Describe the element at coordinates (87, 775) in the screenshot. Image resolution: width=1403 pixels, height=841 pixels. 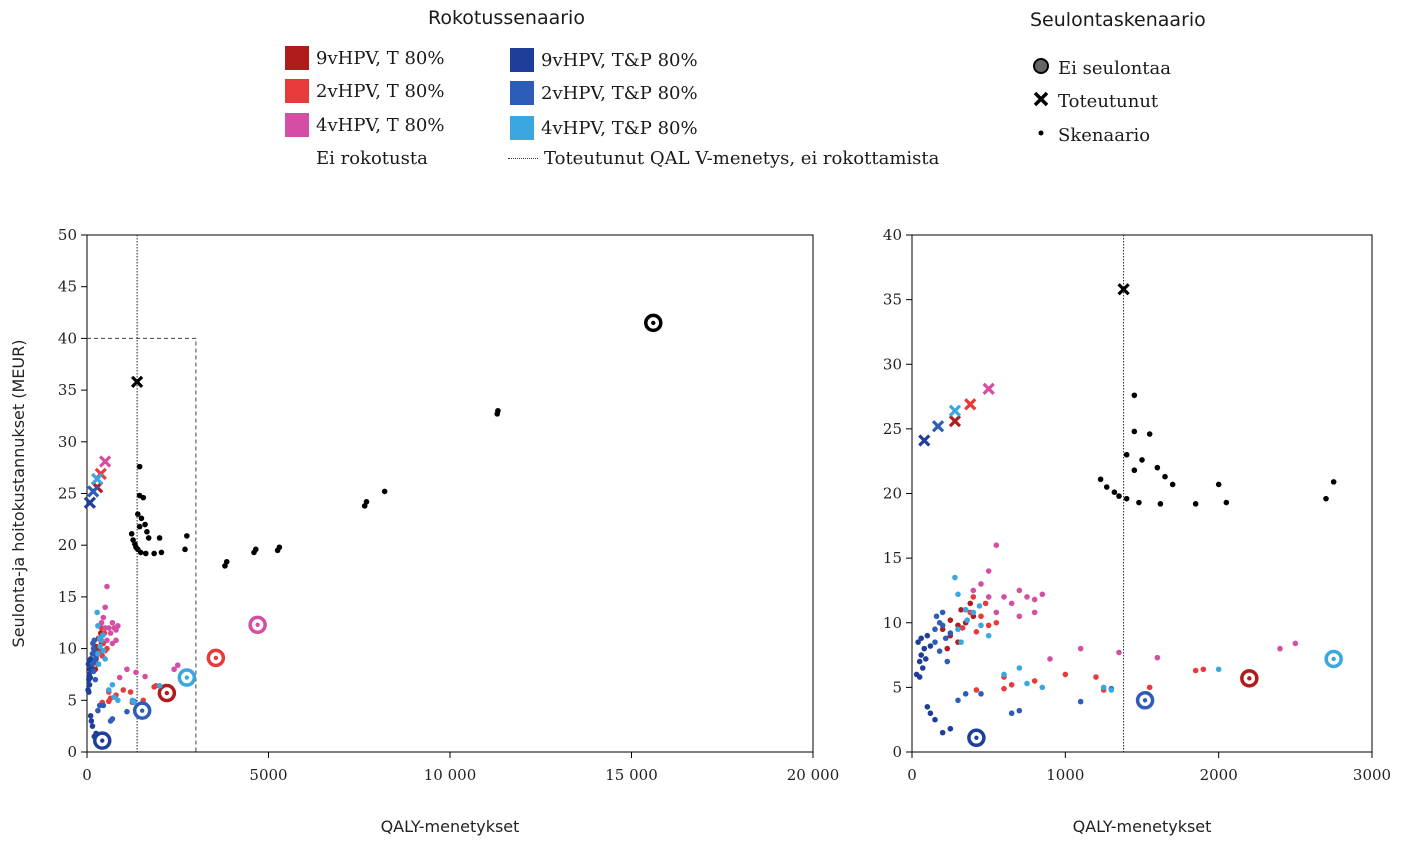
I see `x-tick-label: 0` at that location.